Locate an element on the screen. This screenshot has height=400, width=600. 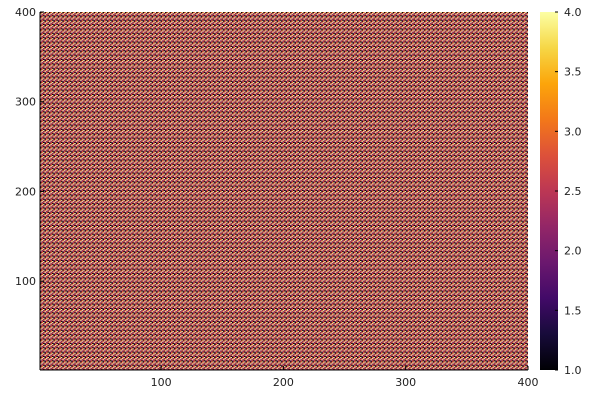
colorbar-tick-label: 3.0 is located at coordinates (573, 131).